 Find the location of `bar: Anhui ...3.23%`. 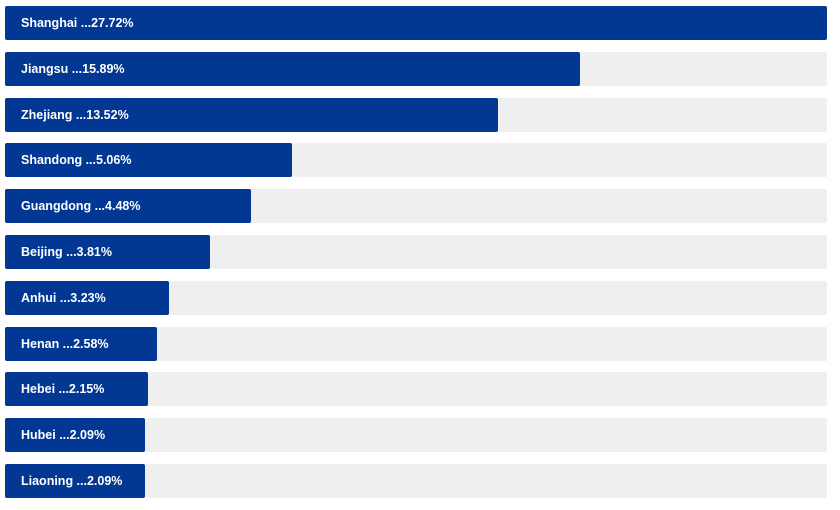

bar: Anhui ...3.23% is located at coordinates (87, 297).